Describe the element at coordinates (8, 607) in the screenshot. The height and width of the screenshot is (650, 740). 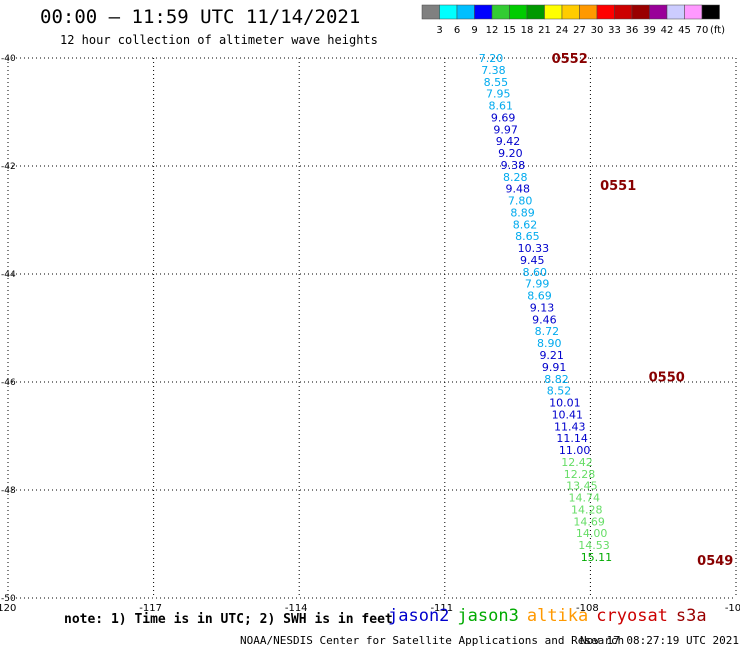
I see `x-tick-label: -120` at that location.